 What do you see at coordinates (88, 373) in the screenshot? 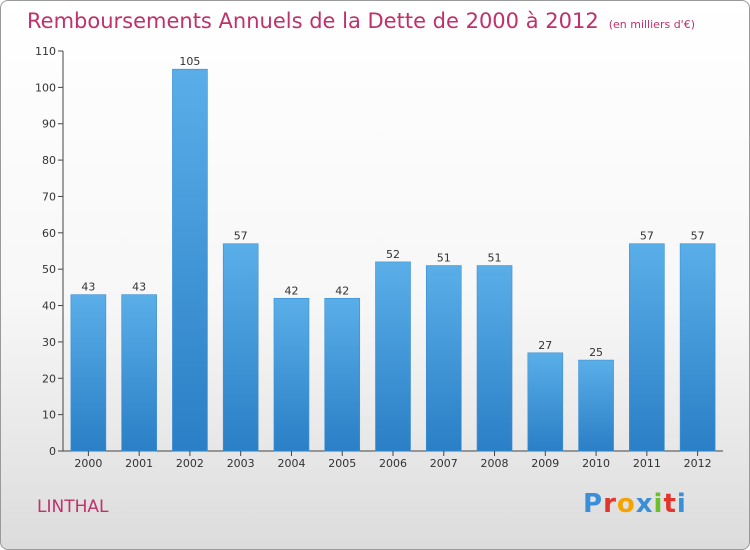
I see `bar-2000` at bounding box center [88, 373].